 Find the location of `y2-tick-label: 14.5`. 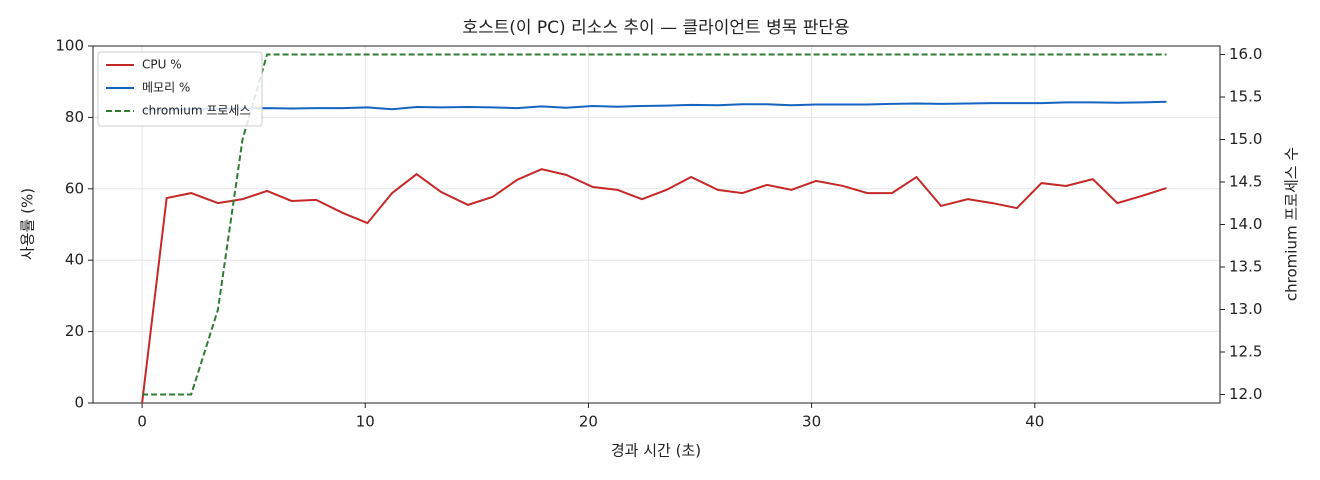

y2-tick-label: 14.5 is located at coordinates (1245, 182).